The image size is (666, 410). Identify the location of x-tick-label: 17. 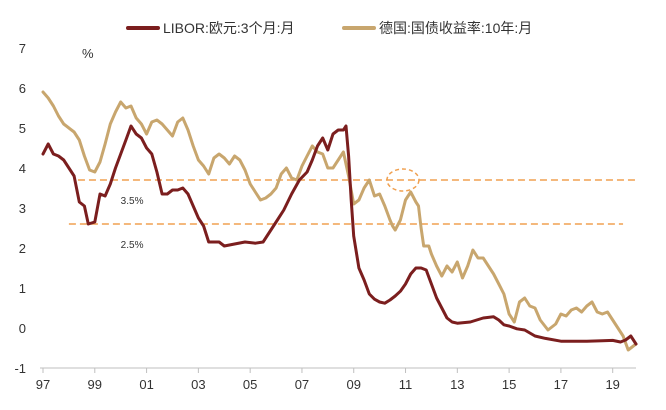
(561, 384).